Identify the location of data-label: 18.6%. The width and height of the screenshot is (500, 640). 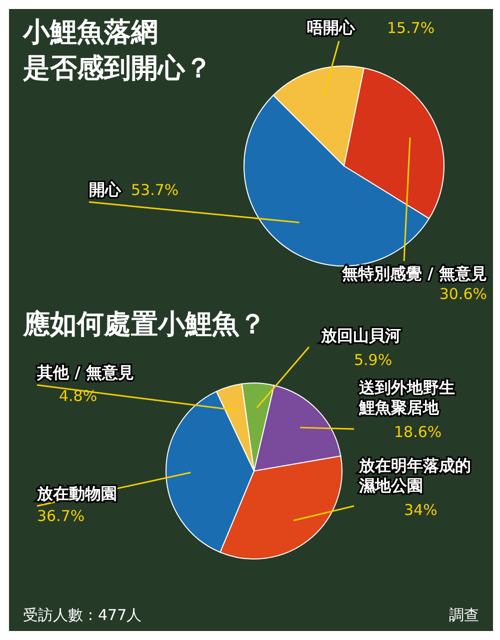
(418, 432).